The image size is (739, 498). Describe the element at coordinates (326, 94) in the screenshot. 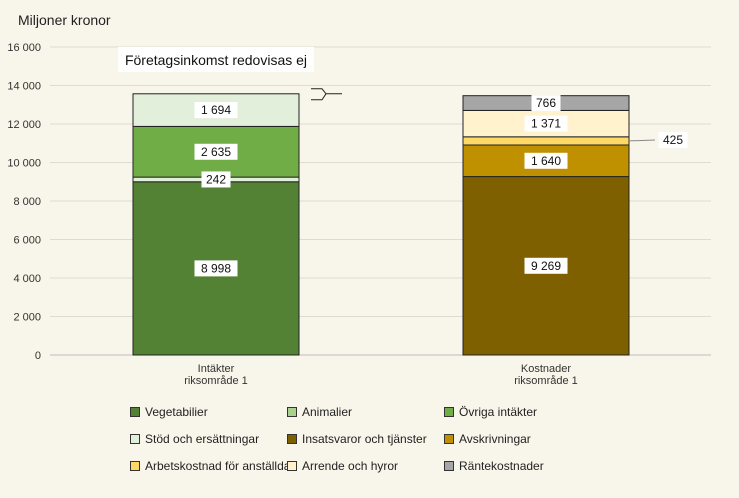

I see `annotation-bracket` at that location.